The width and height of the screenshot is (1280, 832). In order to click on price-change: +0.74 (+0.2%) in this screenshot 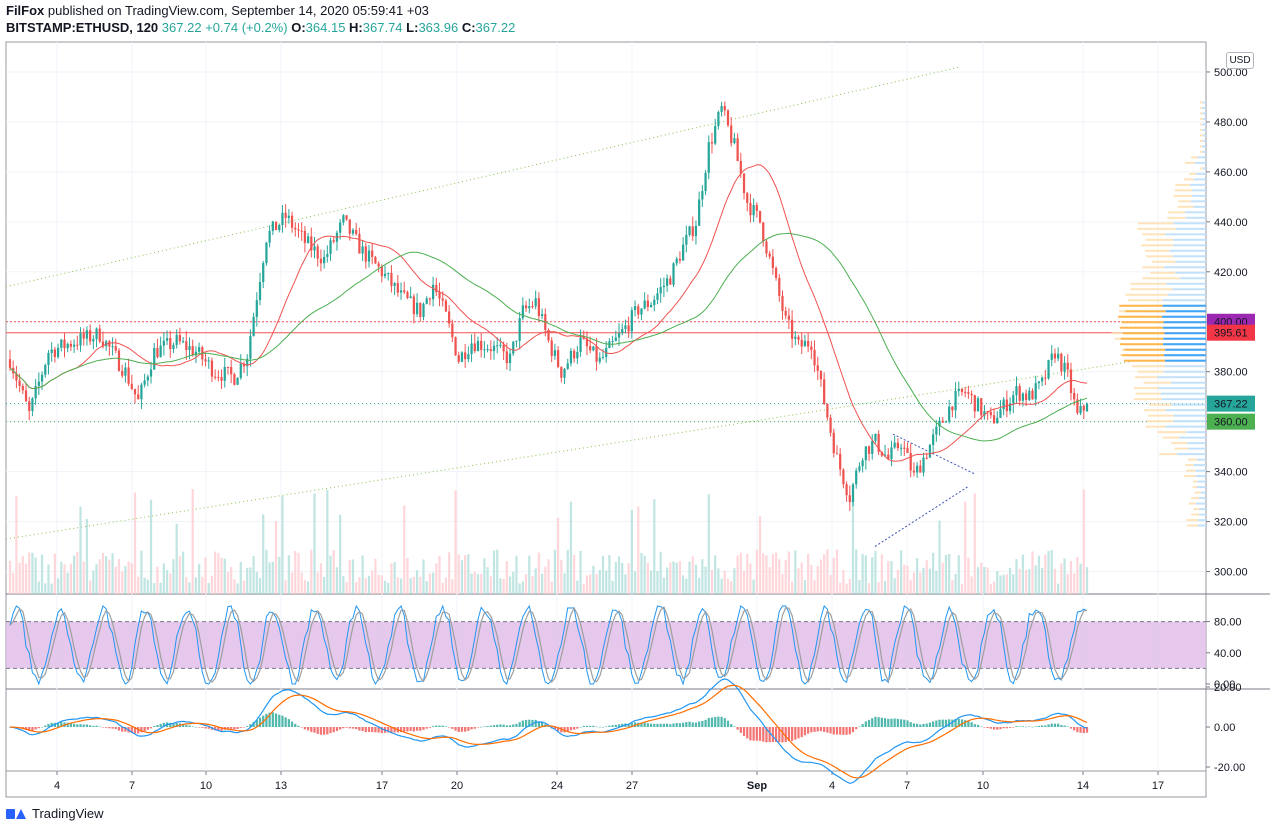, I will do `click(246, 27)`.